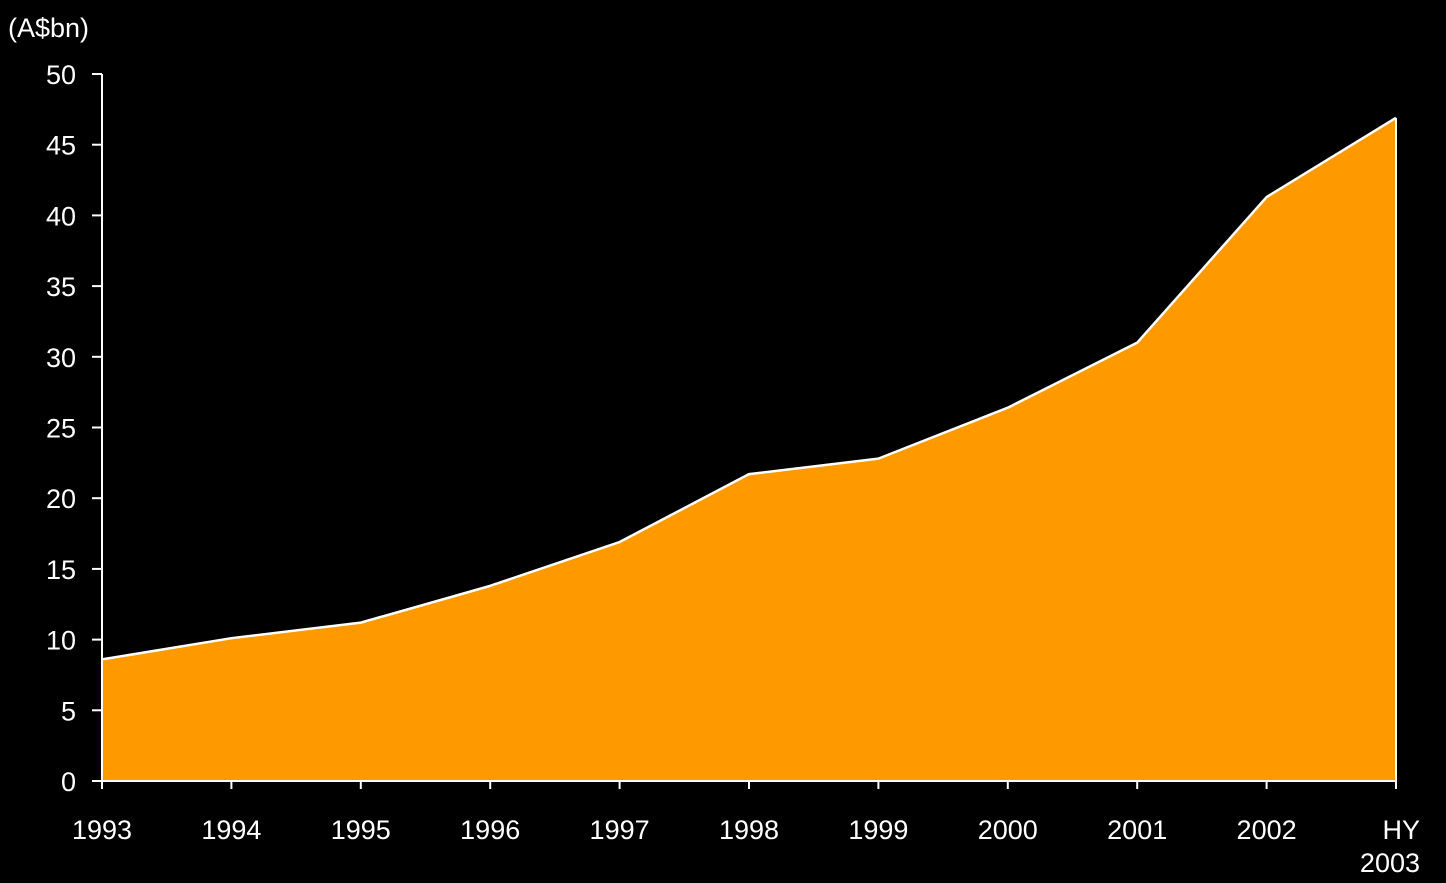  Describe the element at coordinates (878, 830) in the screenshot. I see `x-tick-label: 1999` at that location.